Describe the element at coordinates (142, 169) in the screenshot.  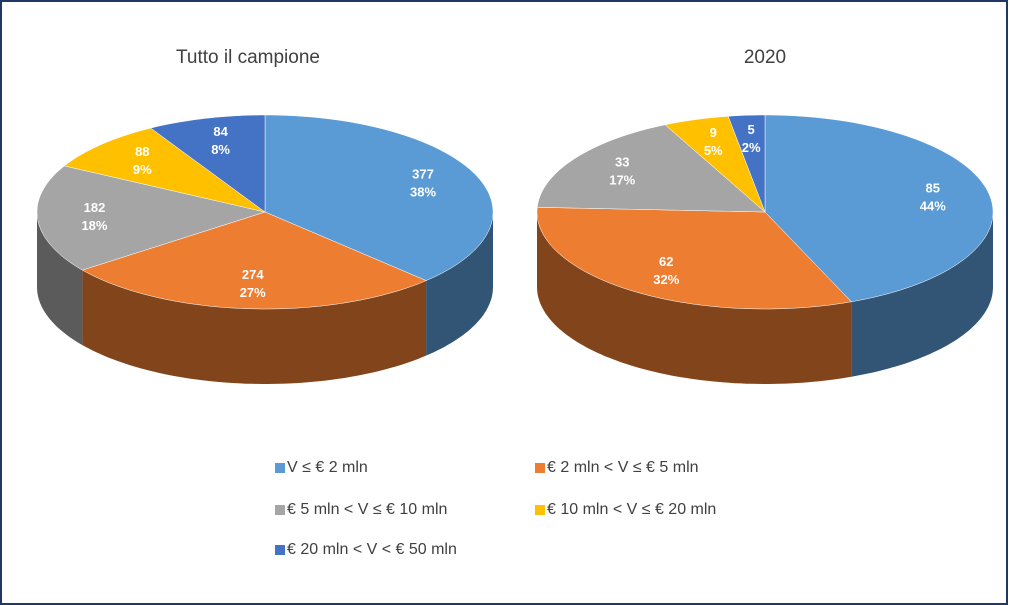
I see `data-label-percent: 9%` at that location.